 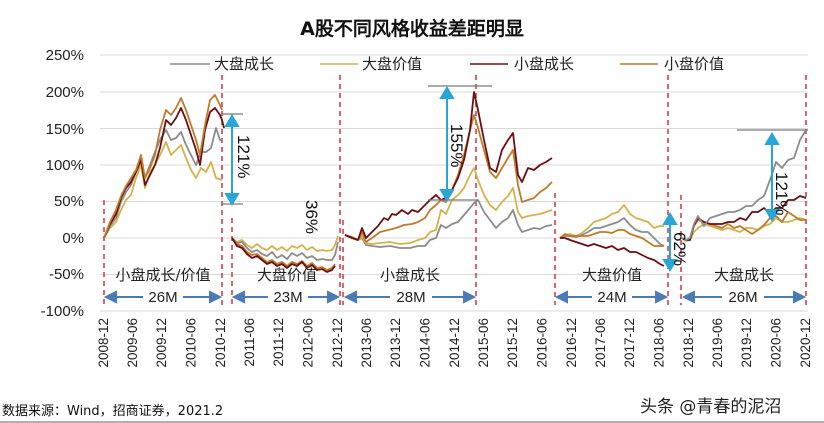 I want to click on gap-label-62: 62%, so click(x=679, y=249).